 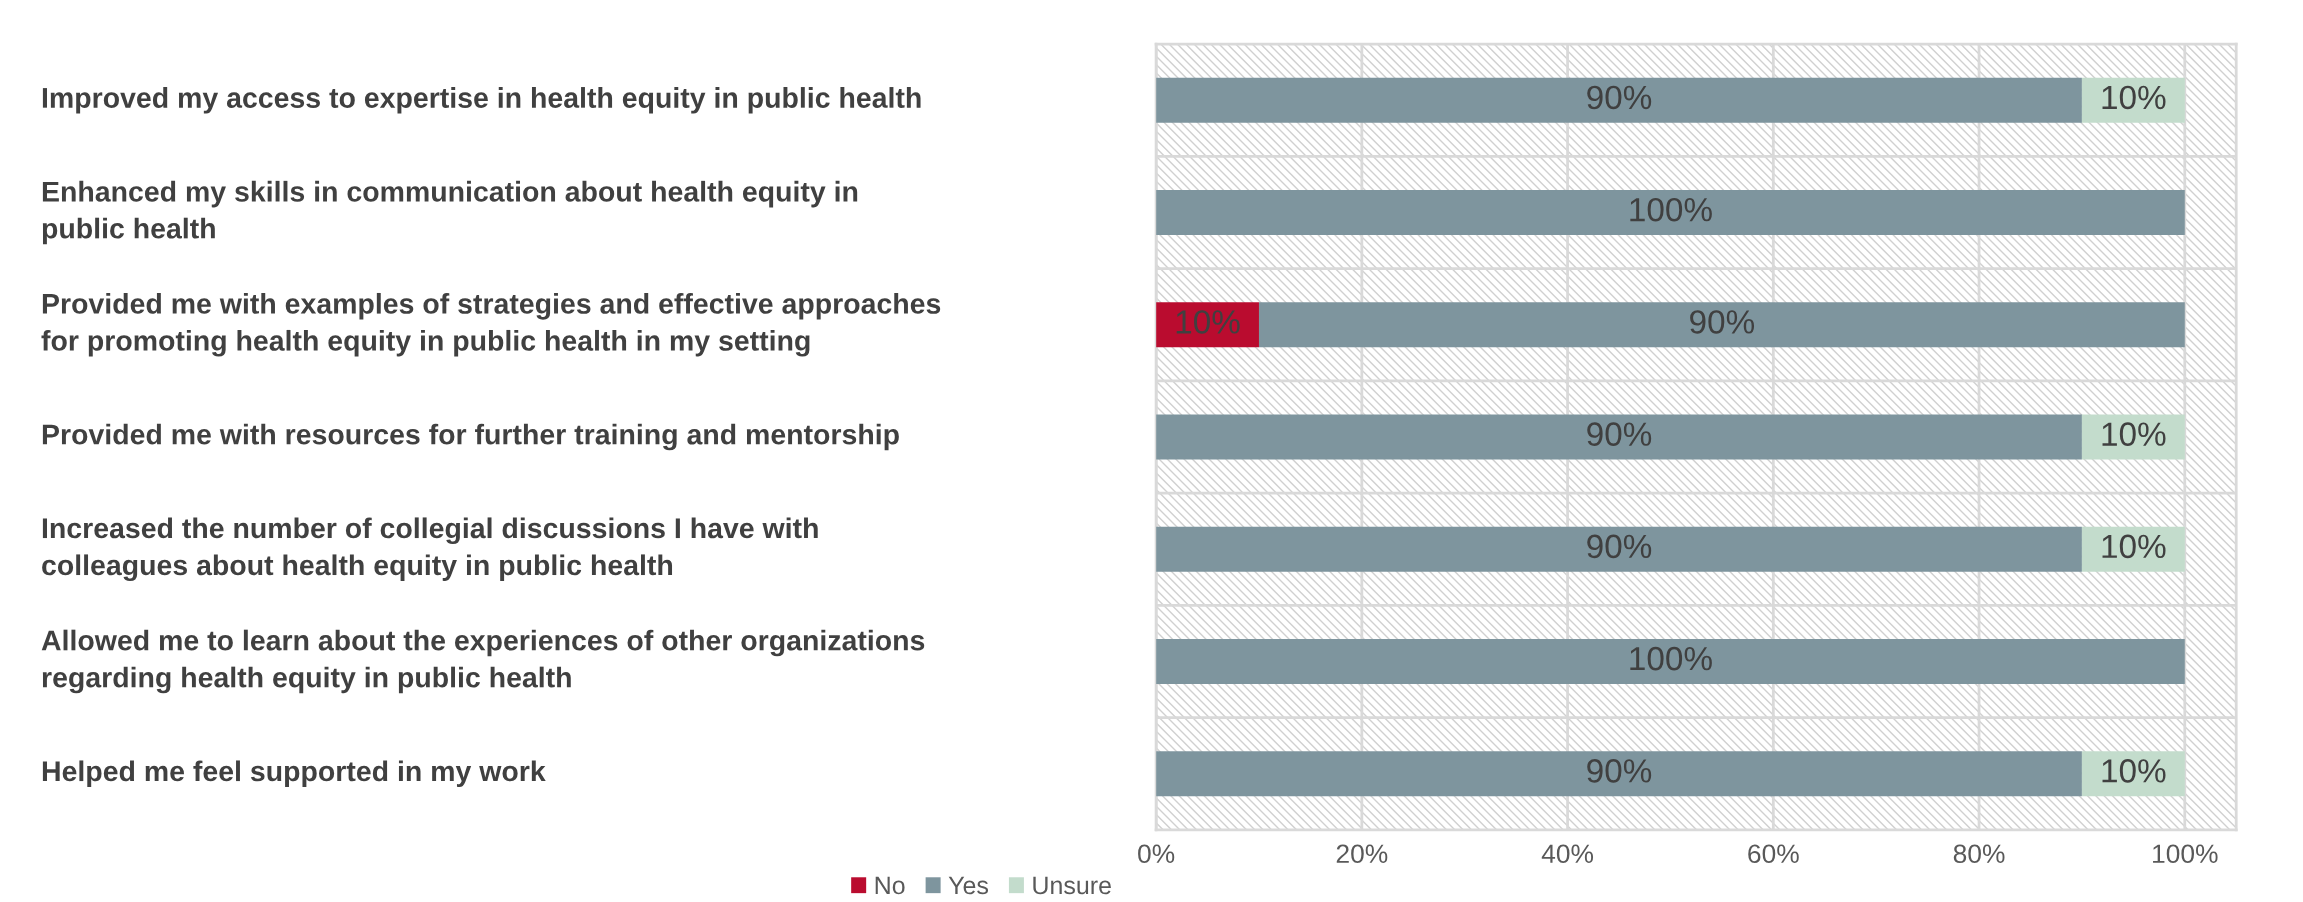 I want to click on y-tick-label: Helped me feel supported in my work, so click(x=294, y=773).